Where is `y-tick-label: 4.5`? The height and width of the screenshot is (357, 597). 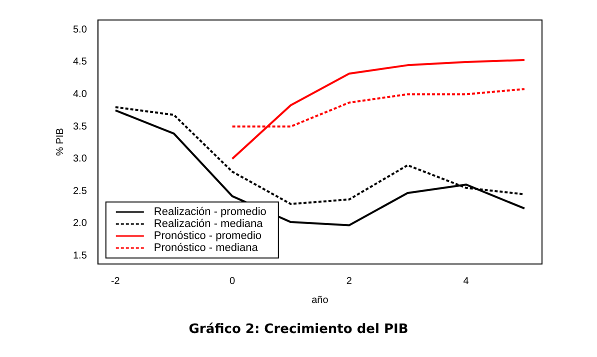
y-tick-label: 4.5 is located at coordinates (80, 62).